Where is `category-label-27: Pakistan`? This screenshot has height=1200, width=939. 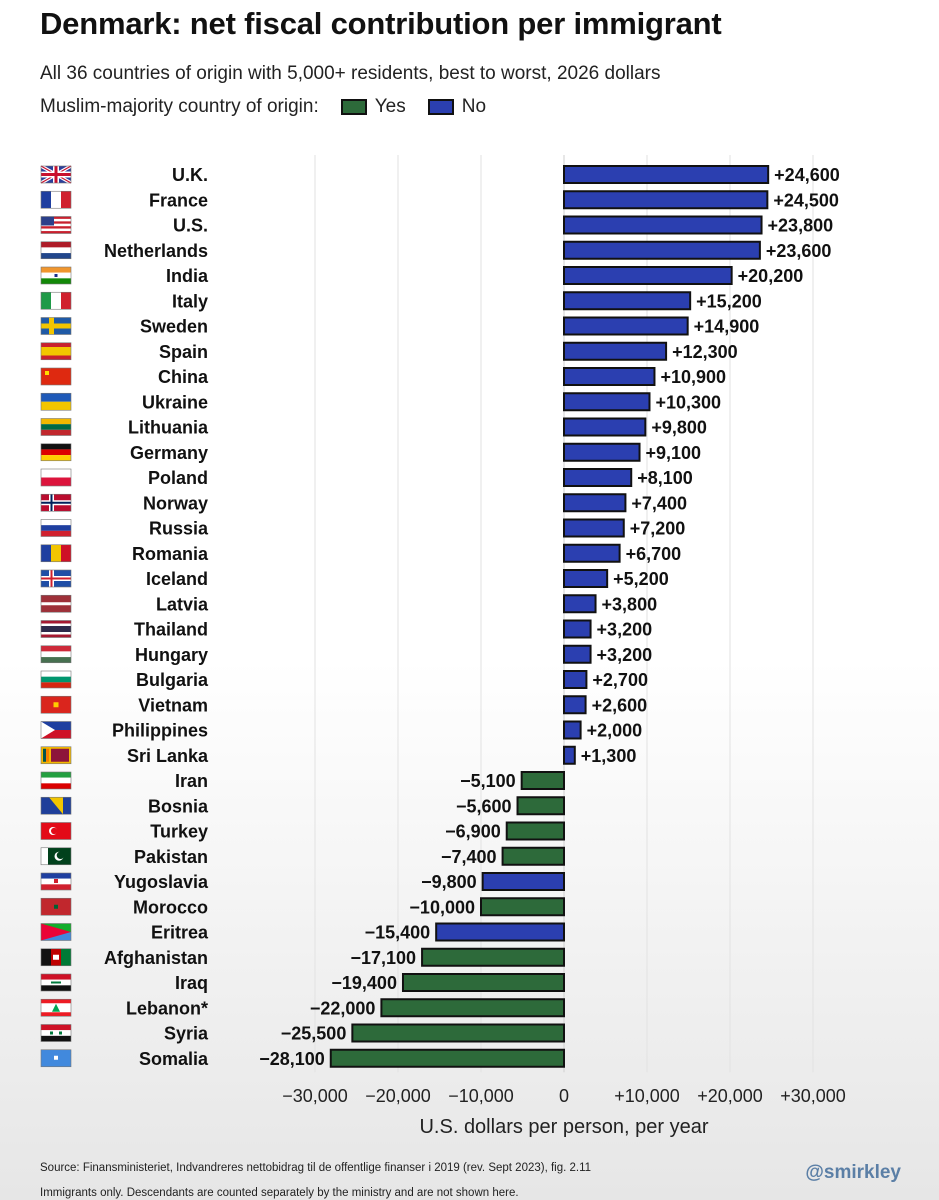 category-label-27: Pakistan is located at coordinates (171, 857).